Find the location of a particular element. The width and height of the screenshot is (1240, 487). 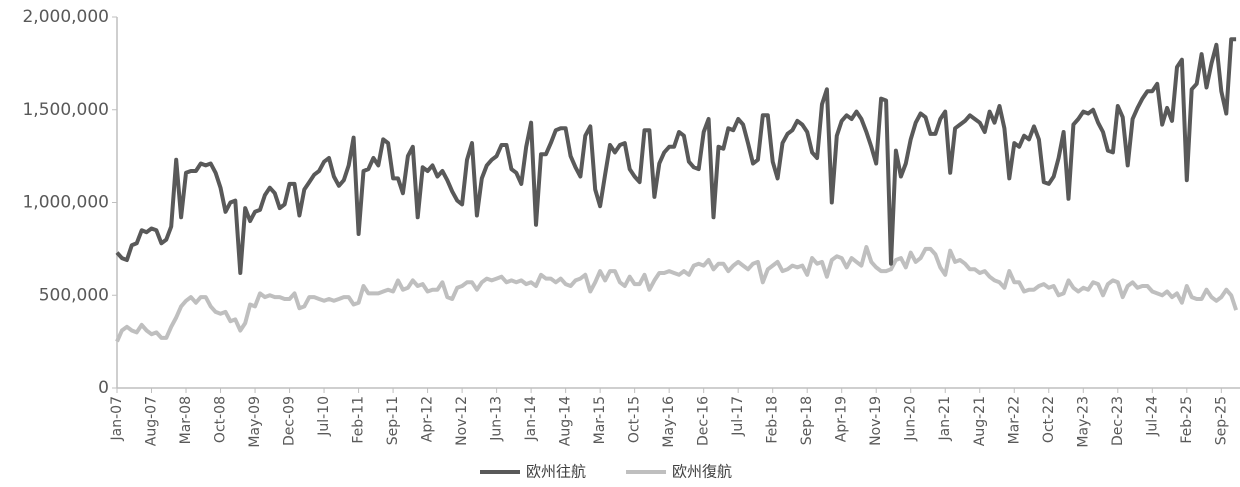

x-tick-label: Aug-07 is located at coordinates (152, 421).